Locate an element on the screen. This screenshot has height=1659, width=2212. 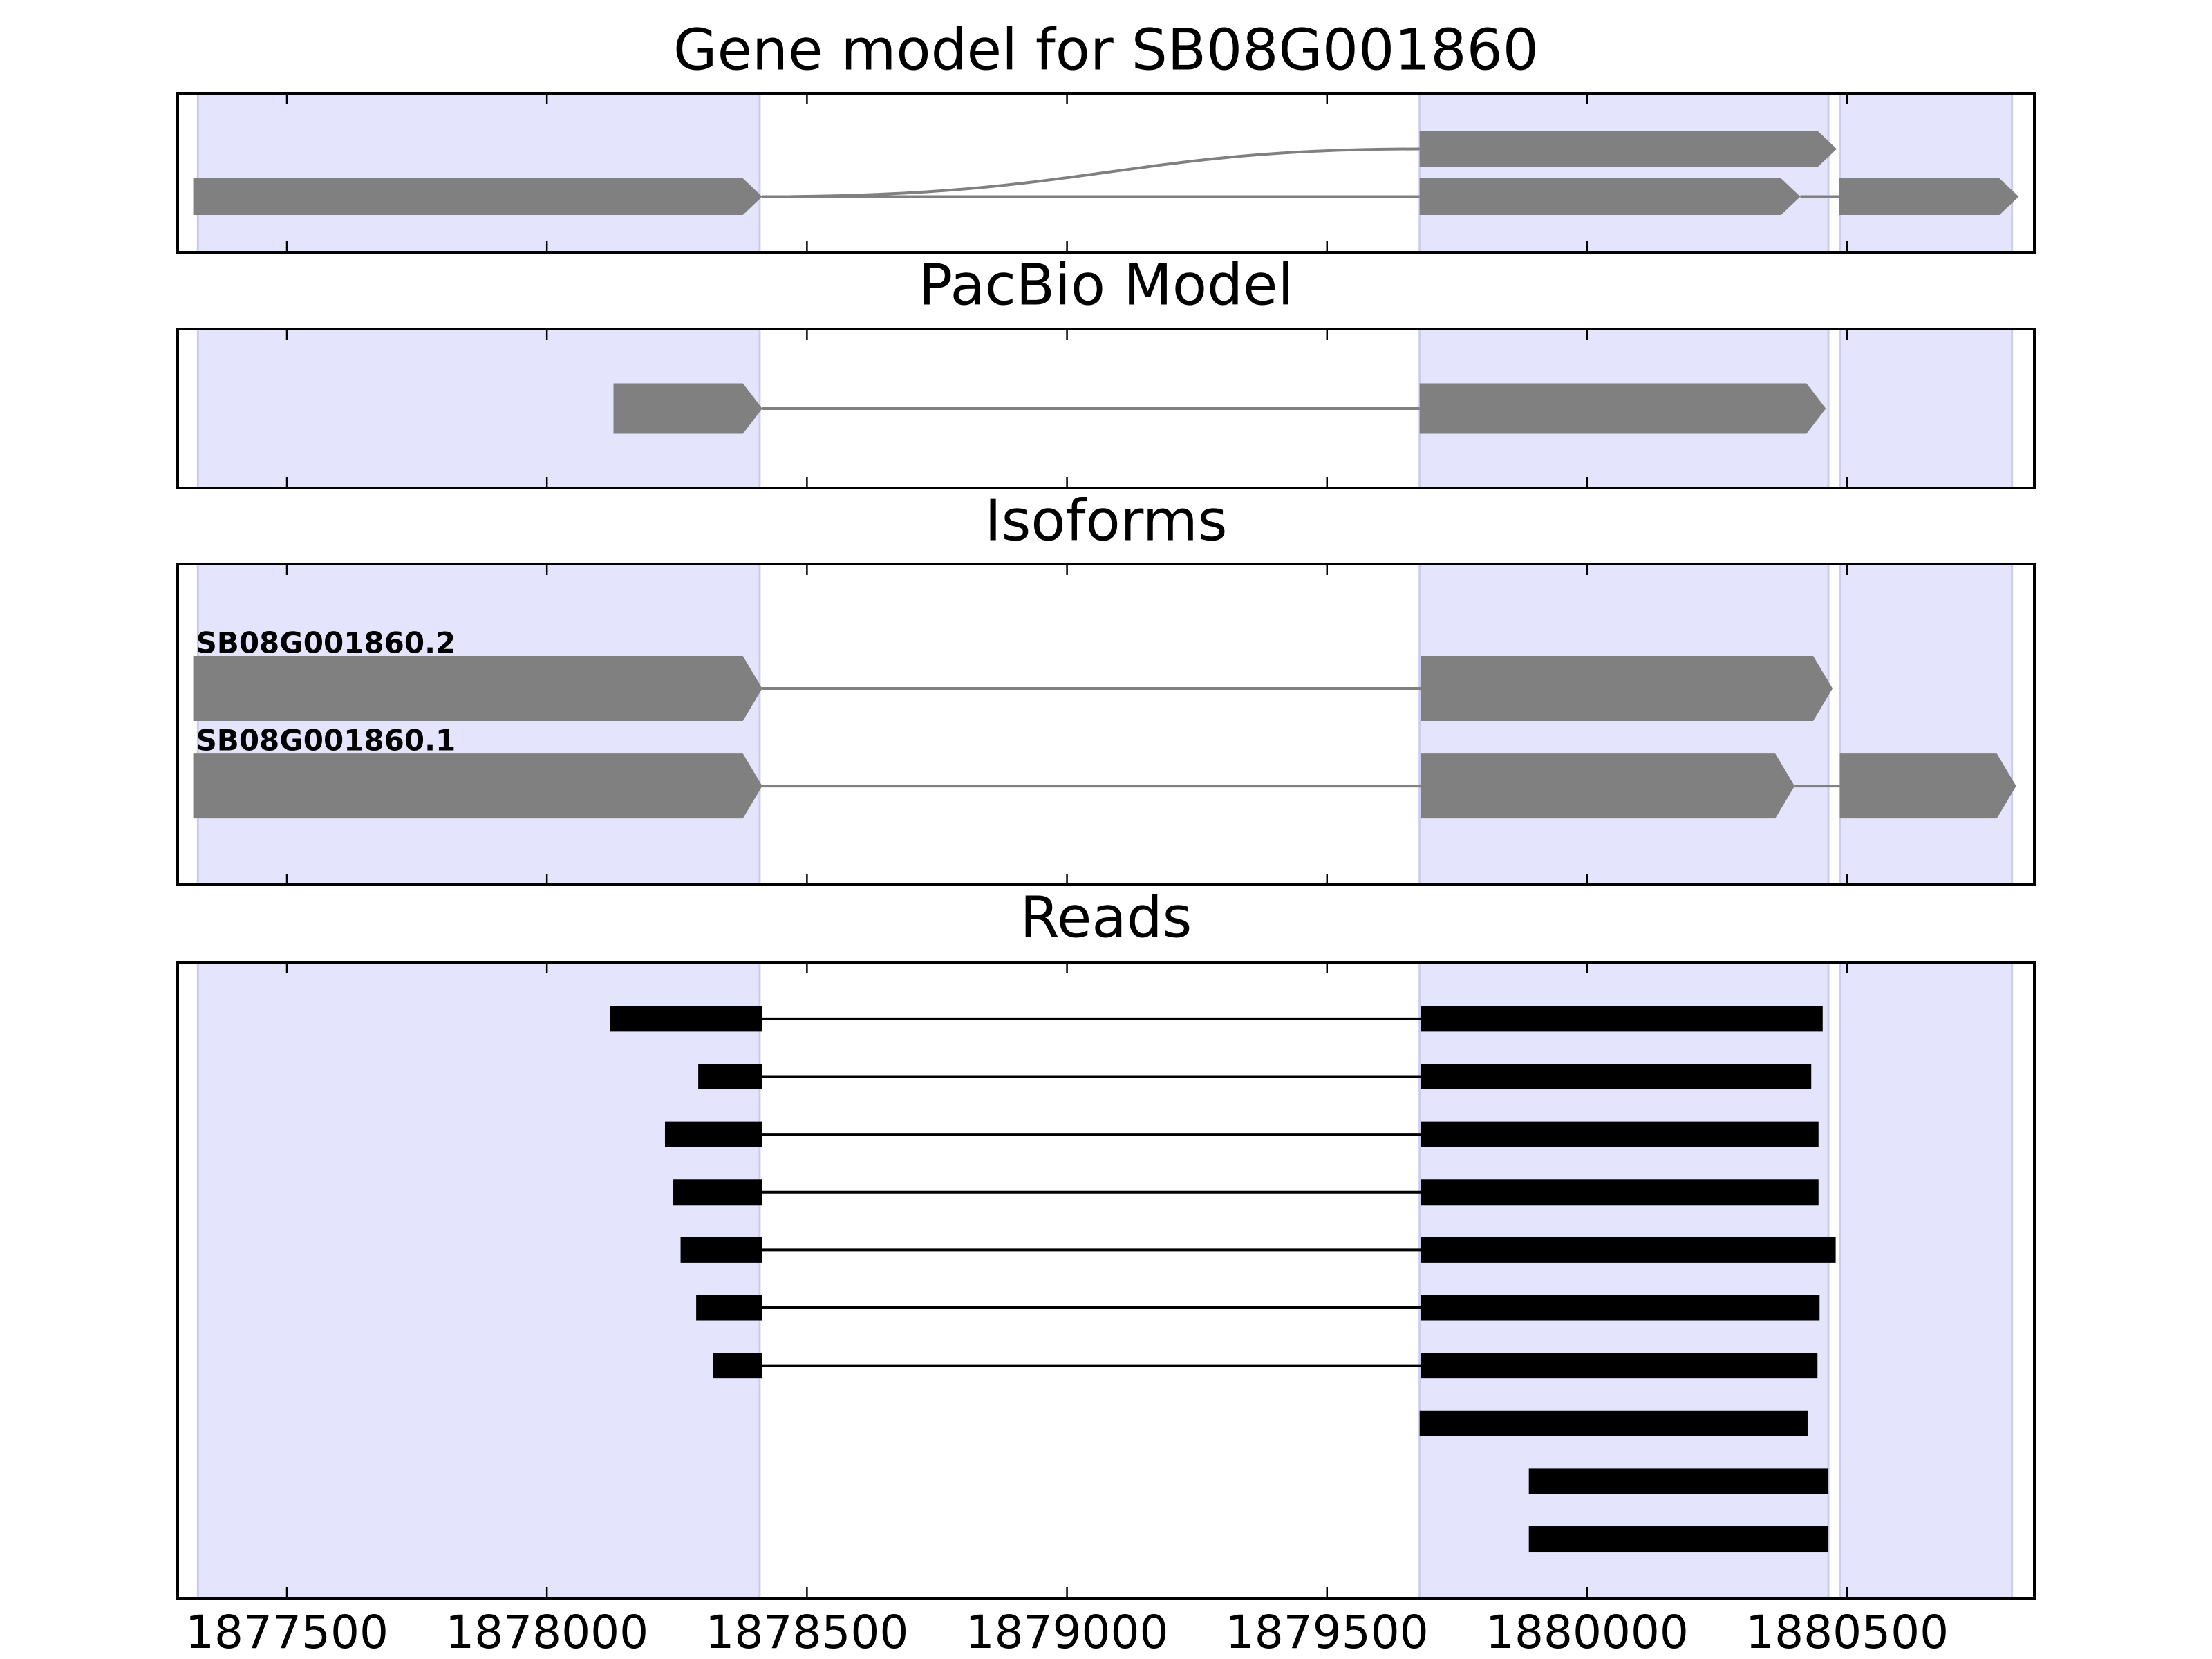
x-tick-label: 1877500 is located at coordinates (286, 1633).